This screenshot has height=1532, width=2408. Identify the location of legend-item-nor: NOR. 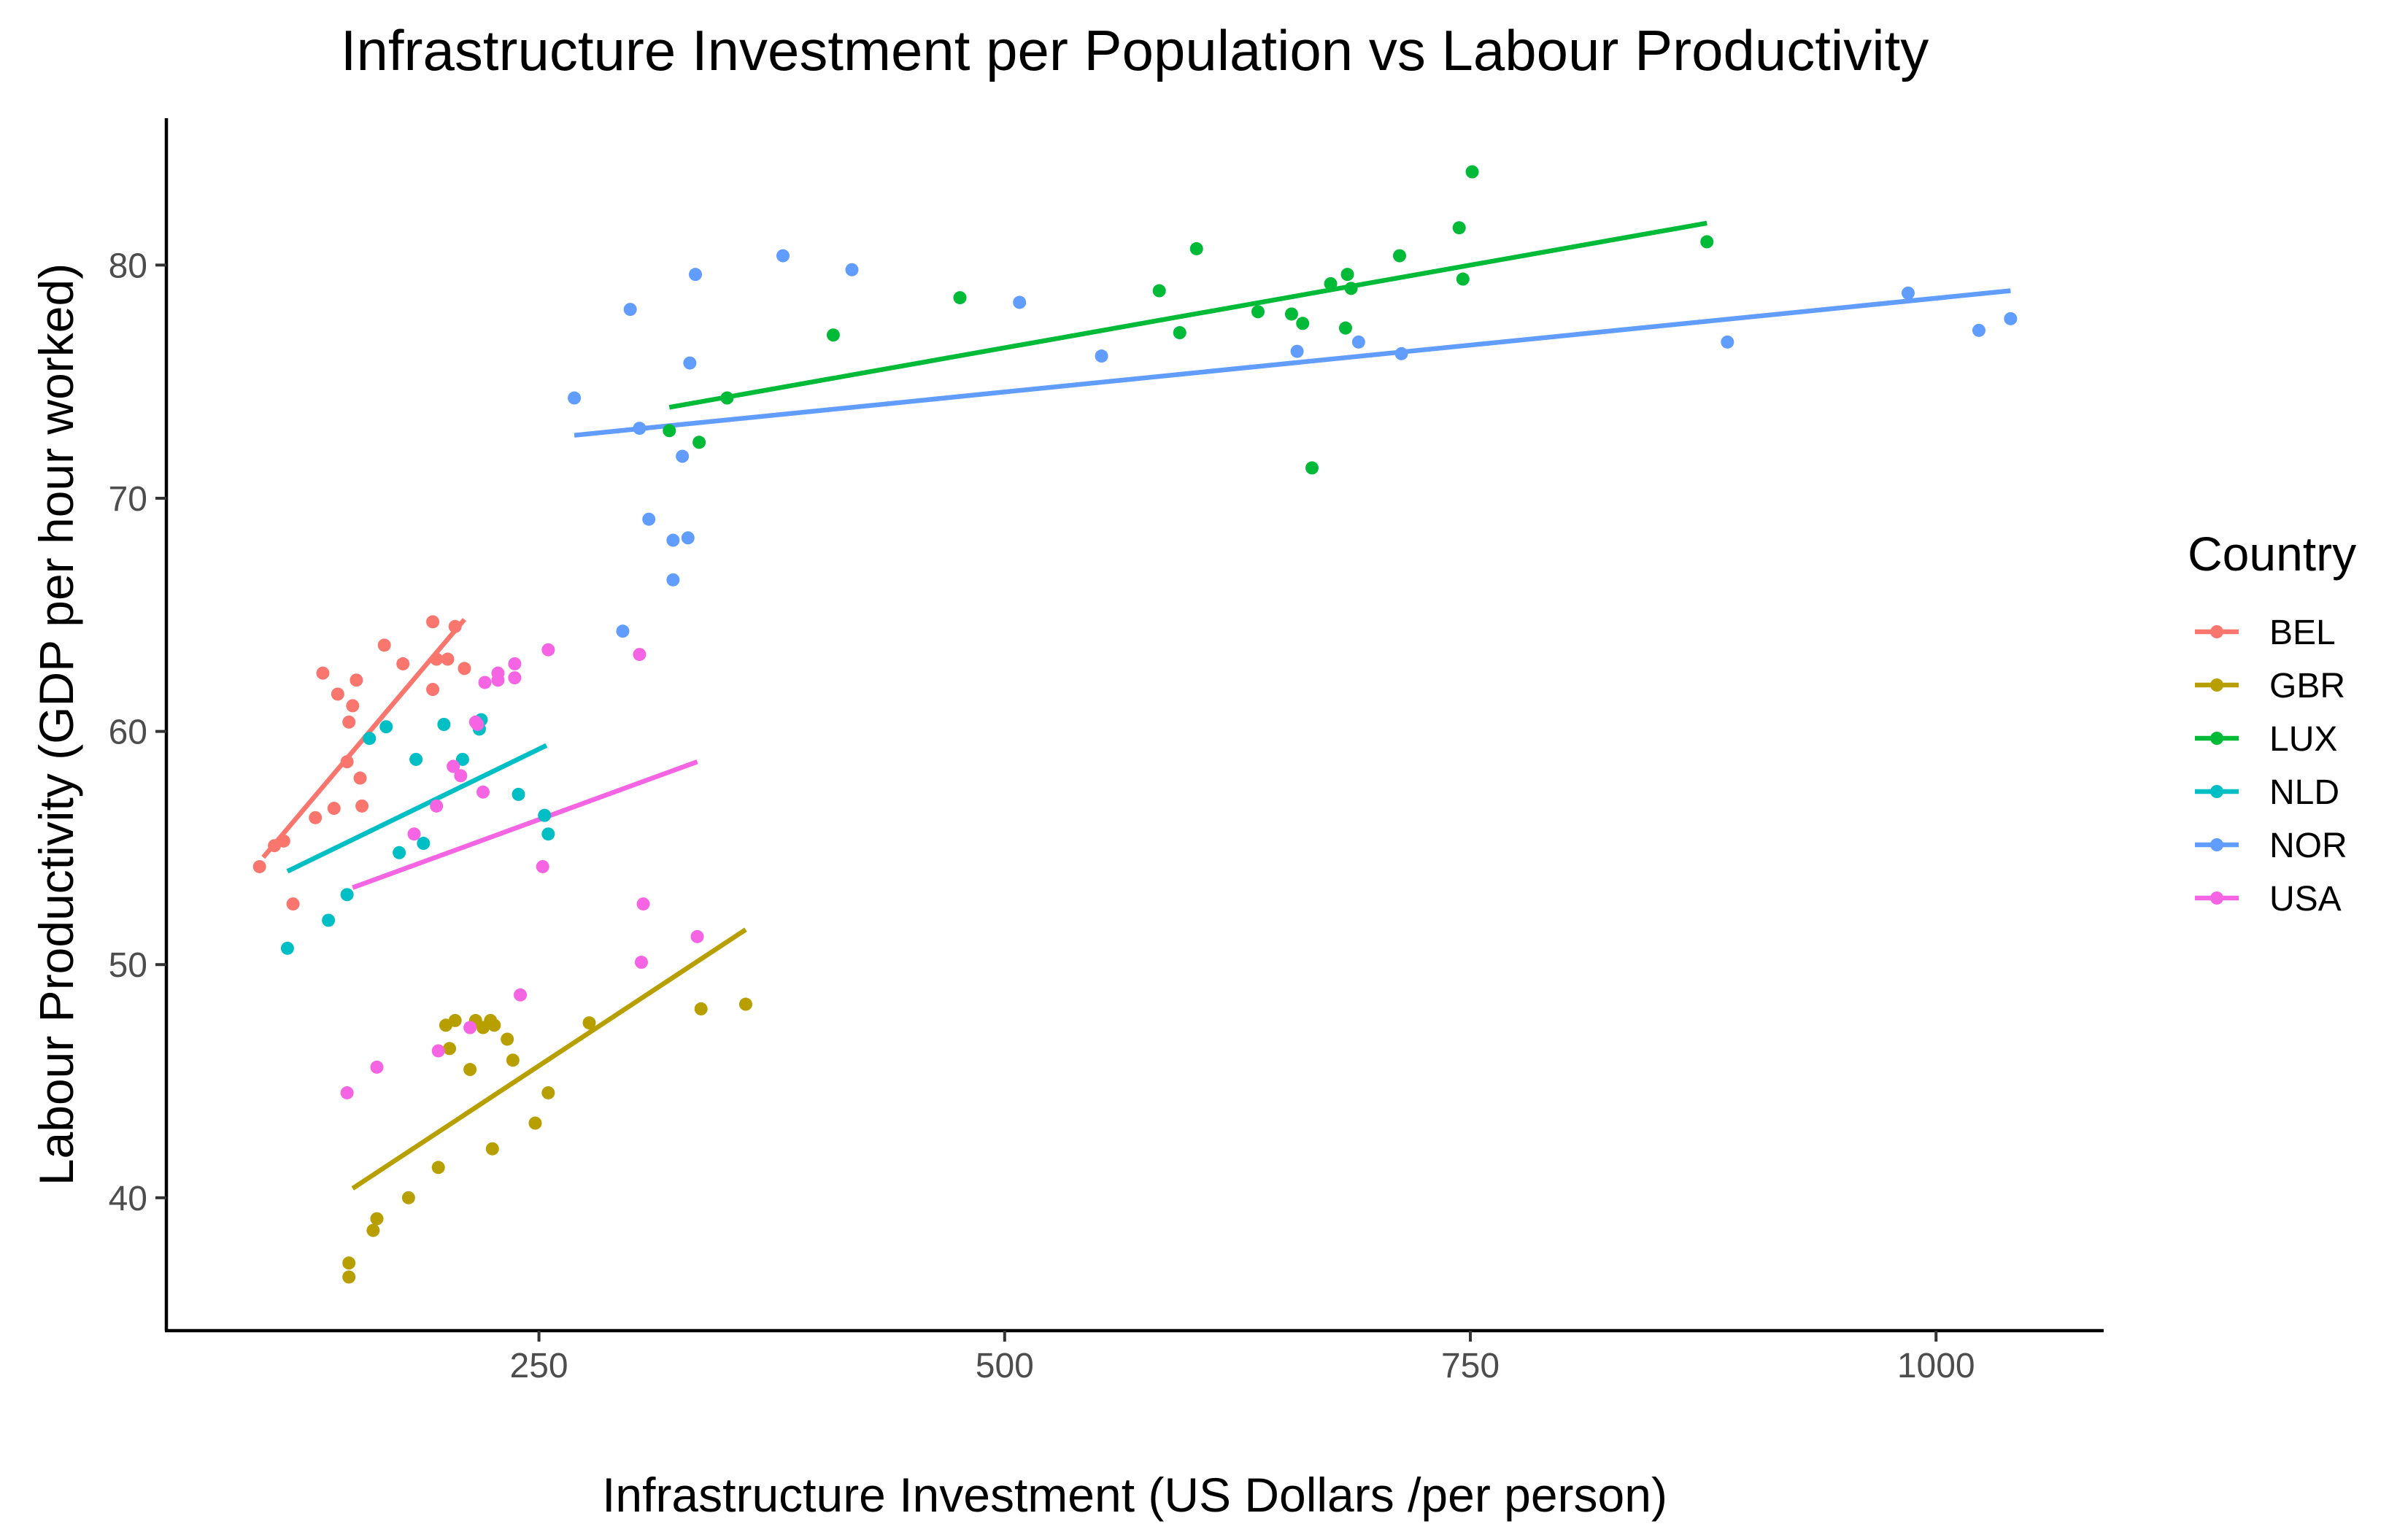
(2271, 846).